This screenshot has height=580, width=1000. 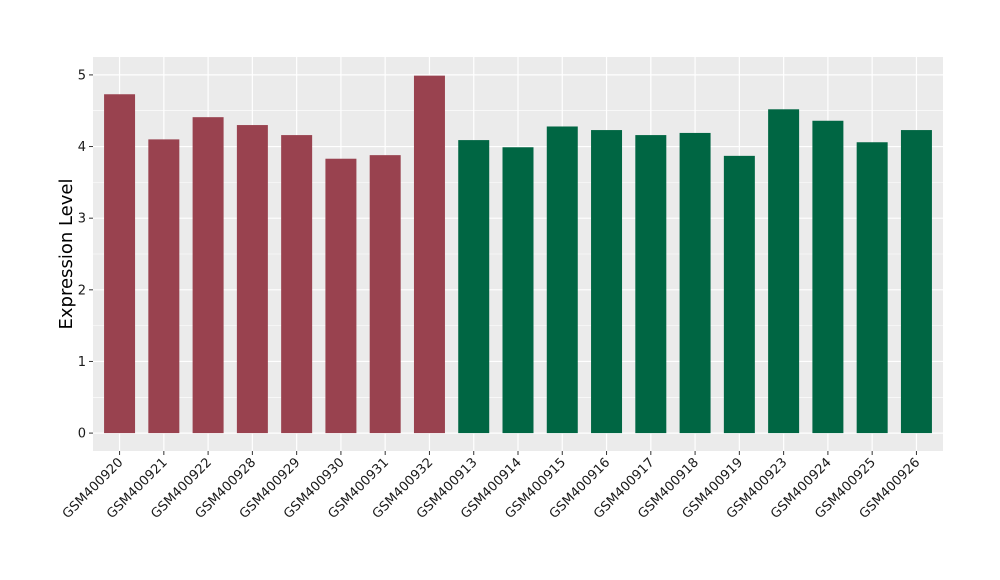 I want to click on y-tick-label: 3, so click(x=82, y=219).